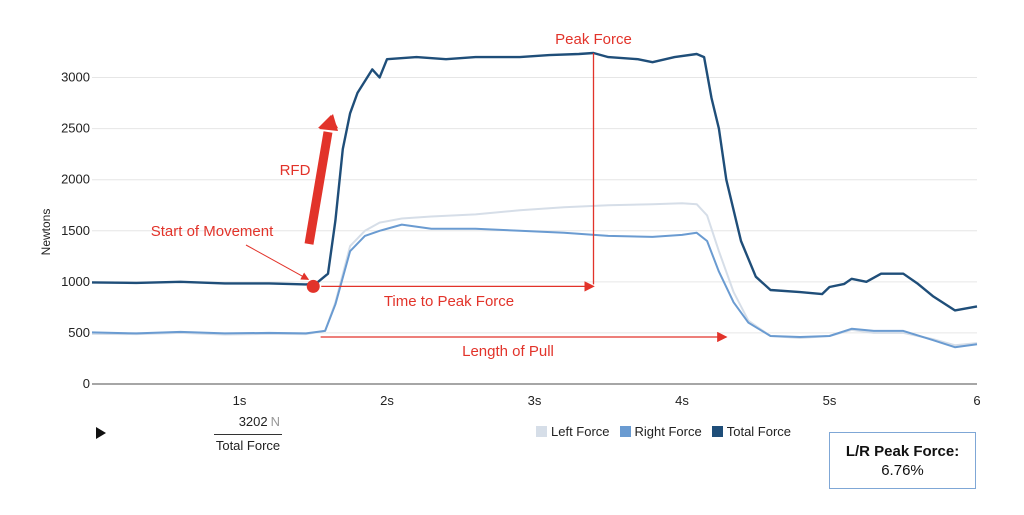 This screenshot has height=515, width=1024. I want to click on y-axis-label: Newtons, so click(46, 232).